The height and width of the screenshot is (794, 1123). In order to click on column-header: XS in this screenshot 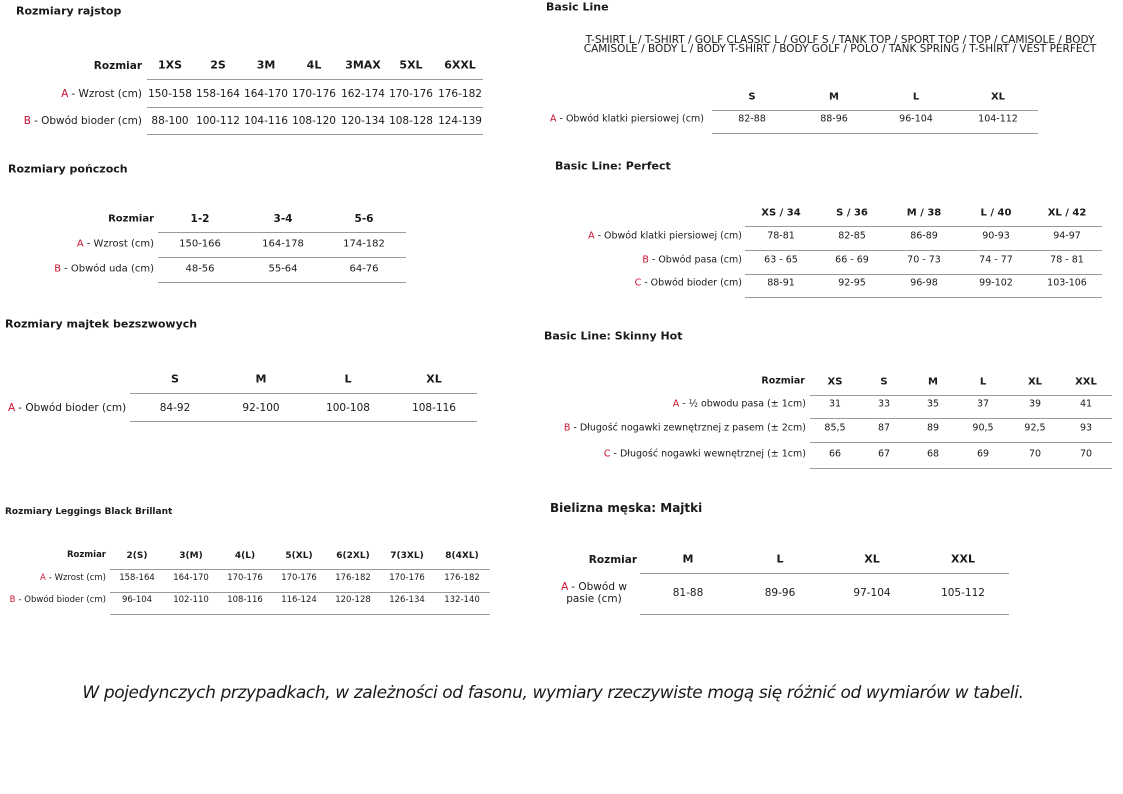, I will do `click(835, 382)`.